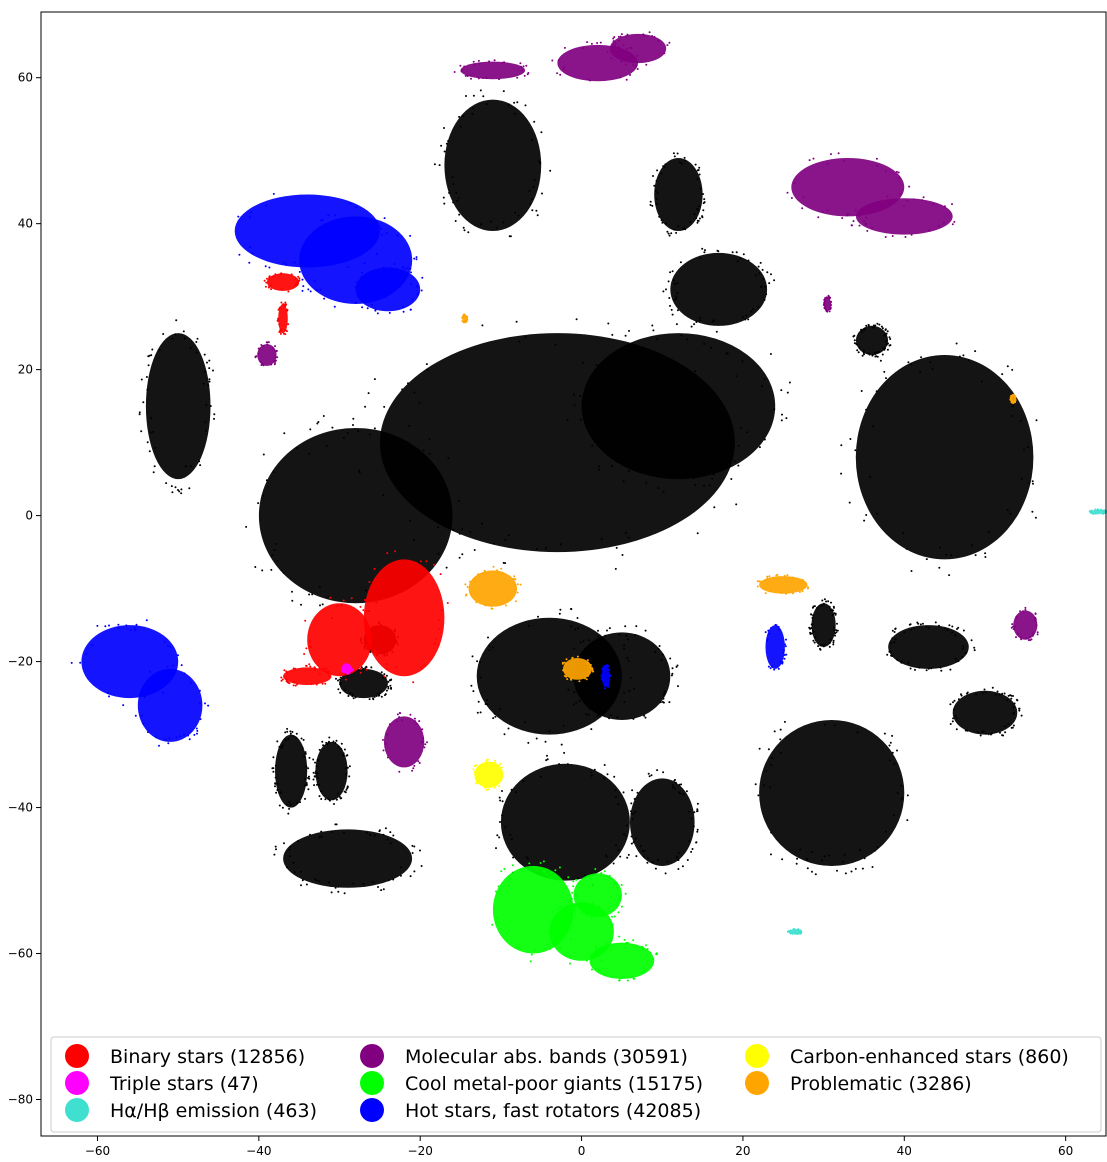 The image size is (1107, 1162). What do you see at coordinates (605, 677) in the screenshot?
I see `series-5-cluster` at bounding box center [605, 677].